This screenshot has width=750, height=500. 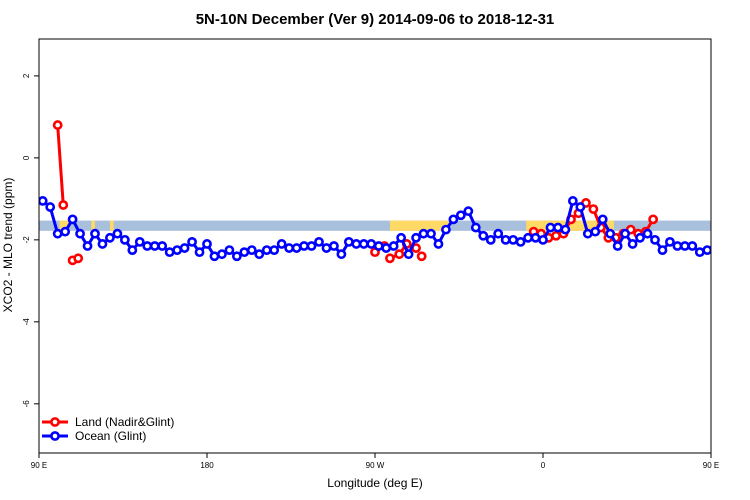 What do you see at coordinates (55, 422) in the screenshot?
I see `legend-land-marker` at bounding box center [55, 422].